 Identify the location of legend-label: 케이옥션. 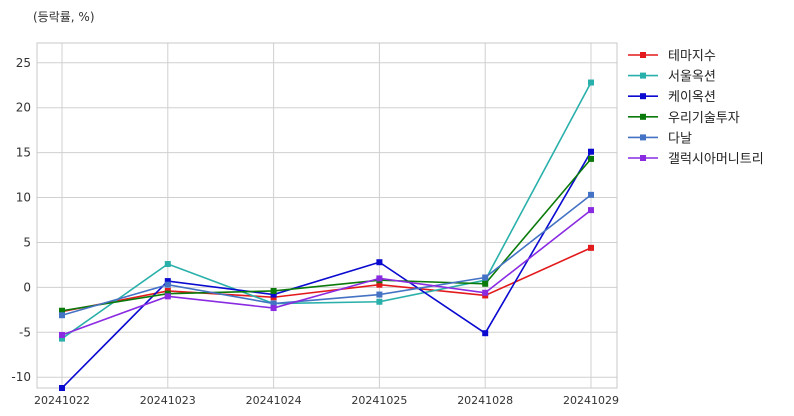
(692, 97).